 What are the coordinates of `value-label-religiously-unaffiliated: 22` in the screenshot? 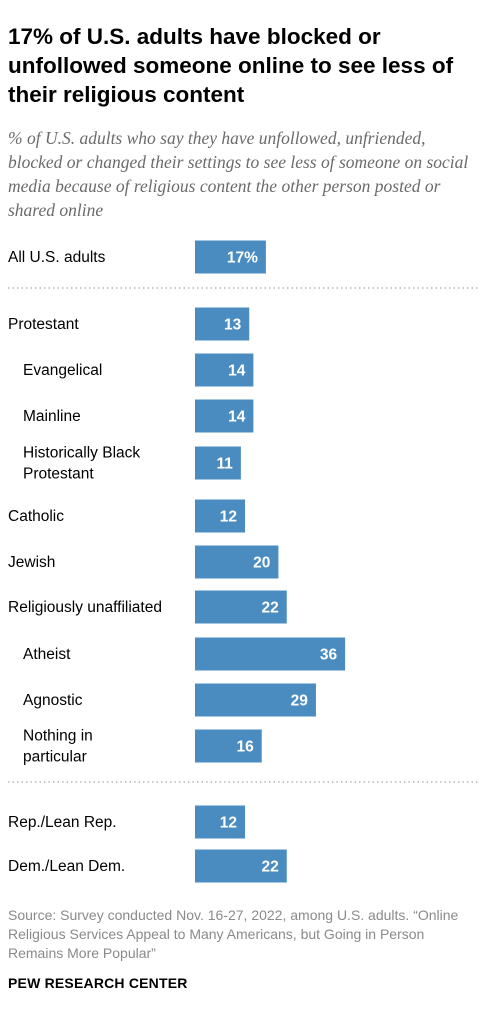 It's located at (269, 608).